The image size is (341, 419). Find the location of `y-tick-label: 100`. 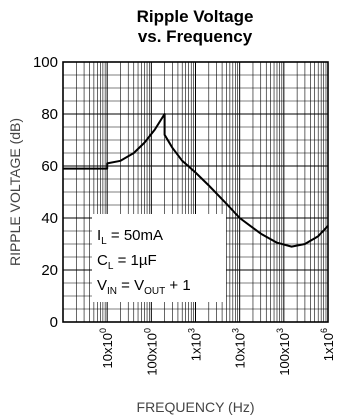

y-tick-label: 100 is located at coordinates (45, 62).